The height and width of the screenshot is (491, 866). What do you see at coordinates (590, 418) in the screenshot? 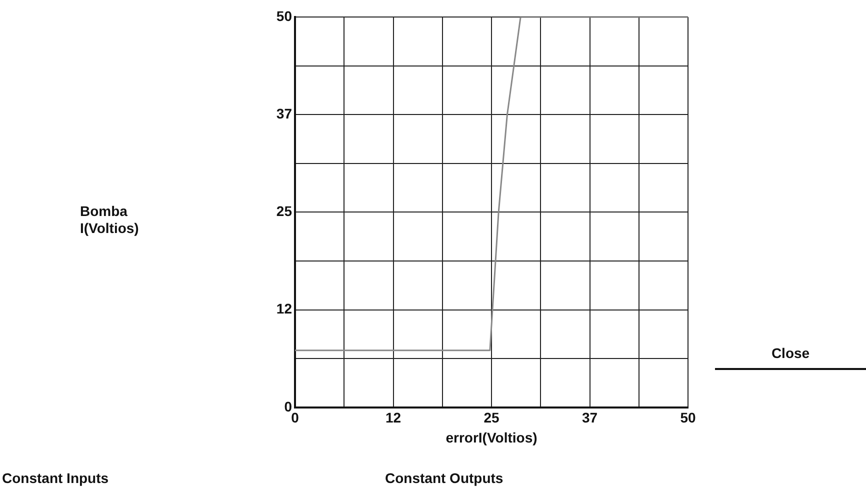
I see `x-tick-label: 37` at bounding box center [590, 418].